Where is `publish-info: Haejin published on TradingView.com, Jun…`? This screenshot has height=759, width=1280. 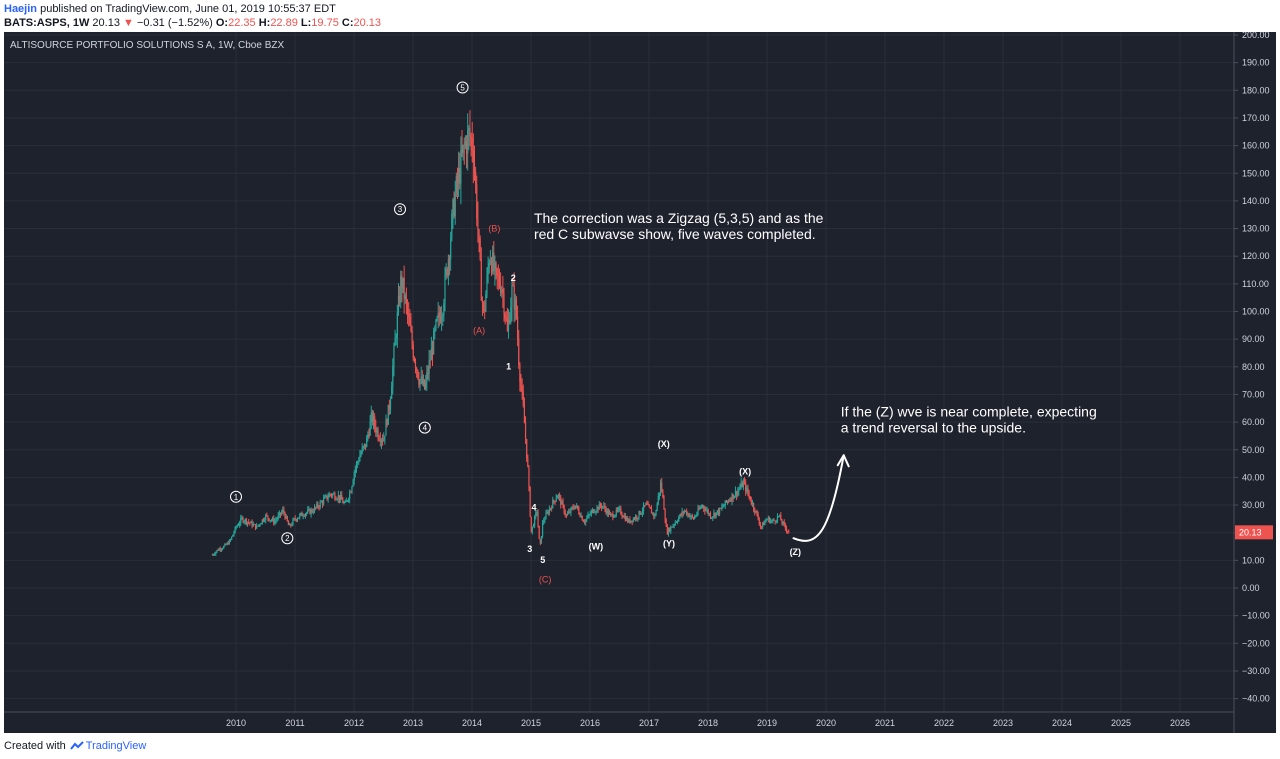 publish-info: Haejin published on TradingView.com, Jun… is located at coordinates (170, 9).